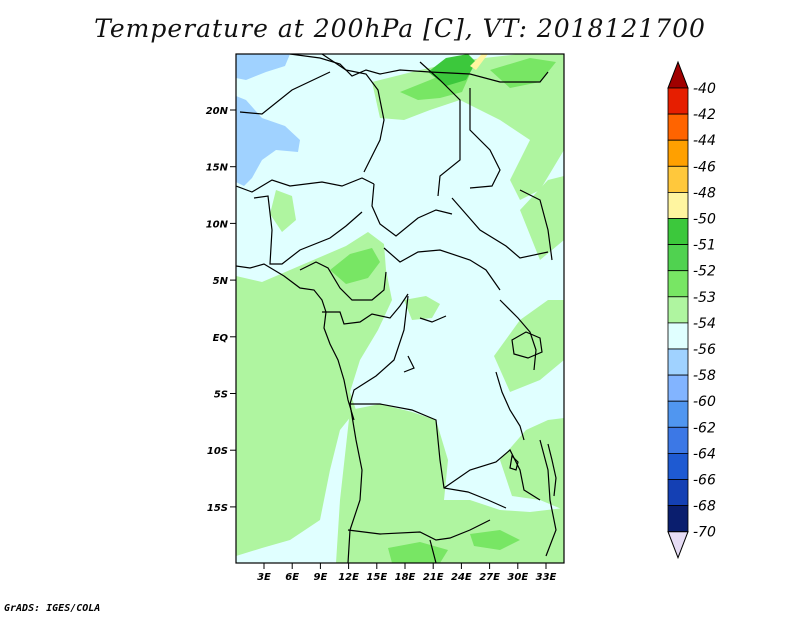 This screenshot has width=800, height=618. Describe the element at coordinates (442, 269) in the screenshot. I see `border-car` at that location.